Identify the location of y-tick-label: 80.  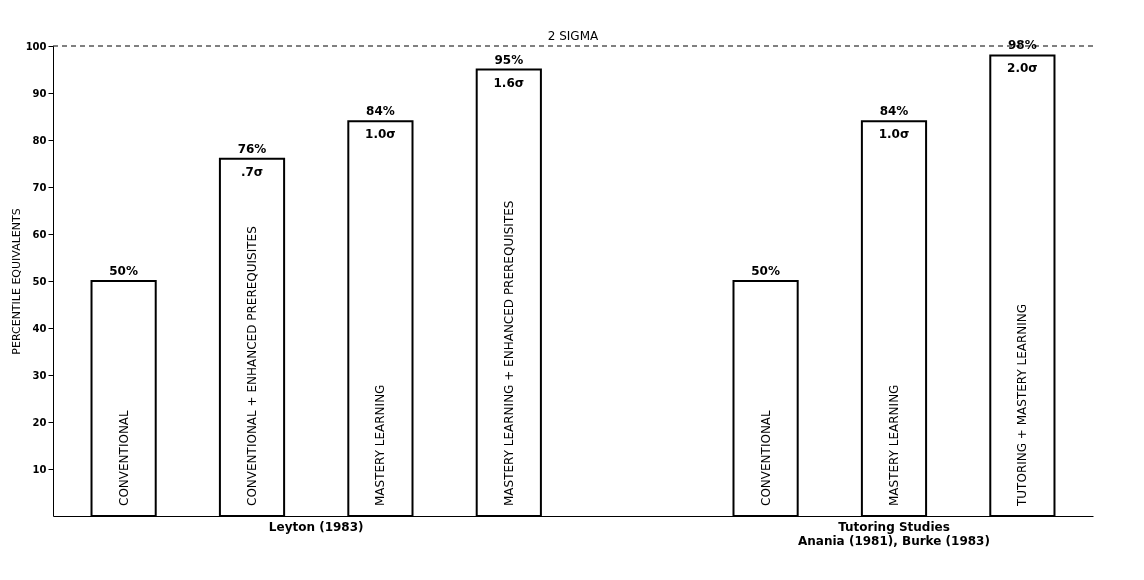
(39, 140).